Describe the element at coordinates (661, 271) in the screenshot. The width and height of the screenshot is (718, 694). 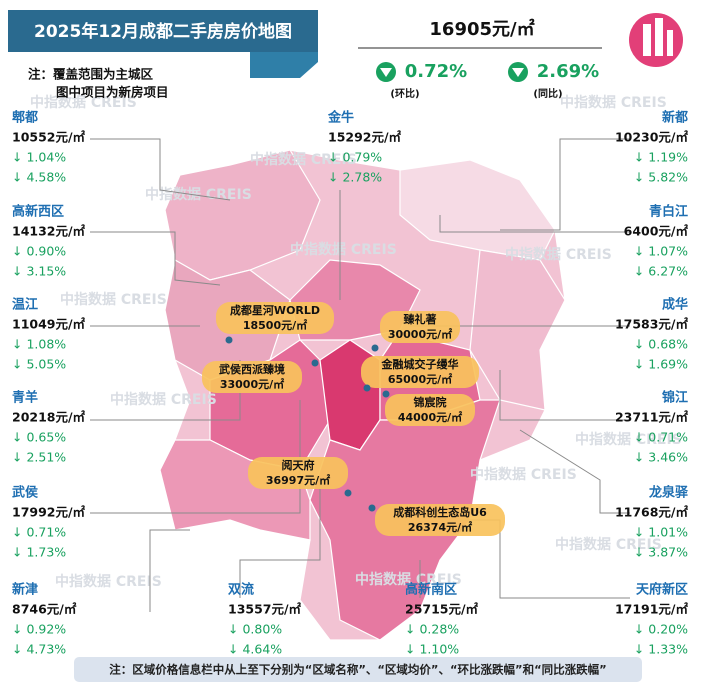
I see `district-yoy: ↓ 6.27%` at that location.